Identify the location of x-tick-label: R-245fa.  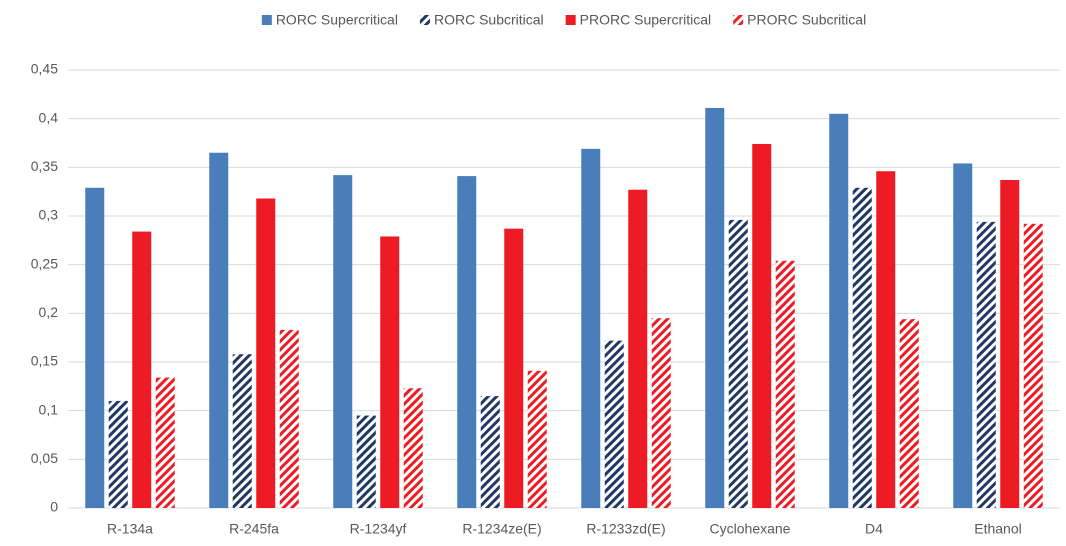
(254, 529).